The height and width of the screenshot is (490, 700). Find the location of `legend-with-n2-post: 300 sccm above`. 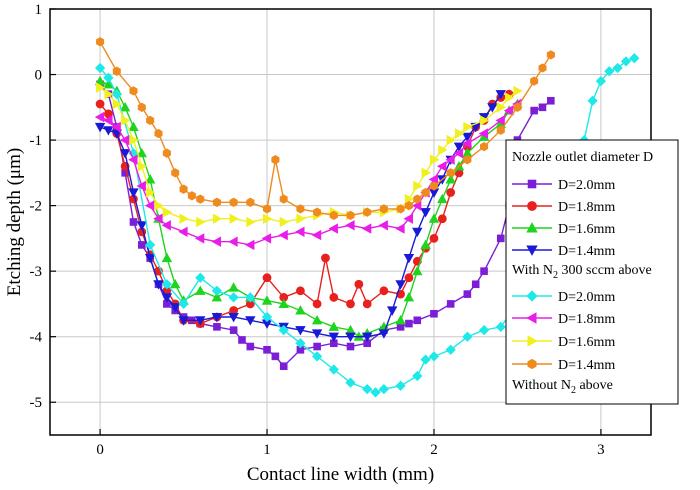

legend-with-n2-post: 300 sccm above is located at coordinates (605, 270).